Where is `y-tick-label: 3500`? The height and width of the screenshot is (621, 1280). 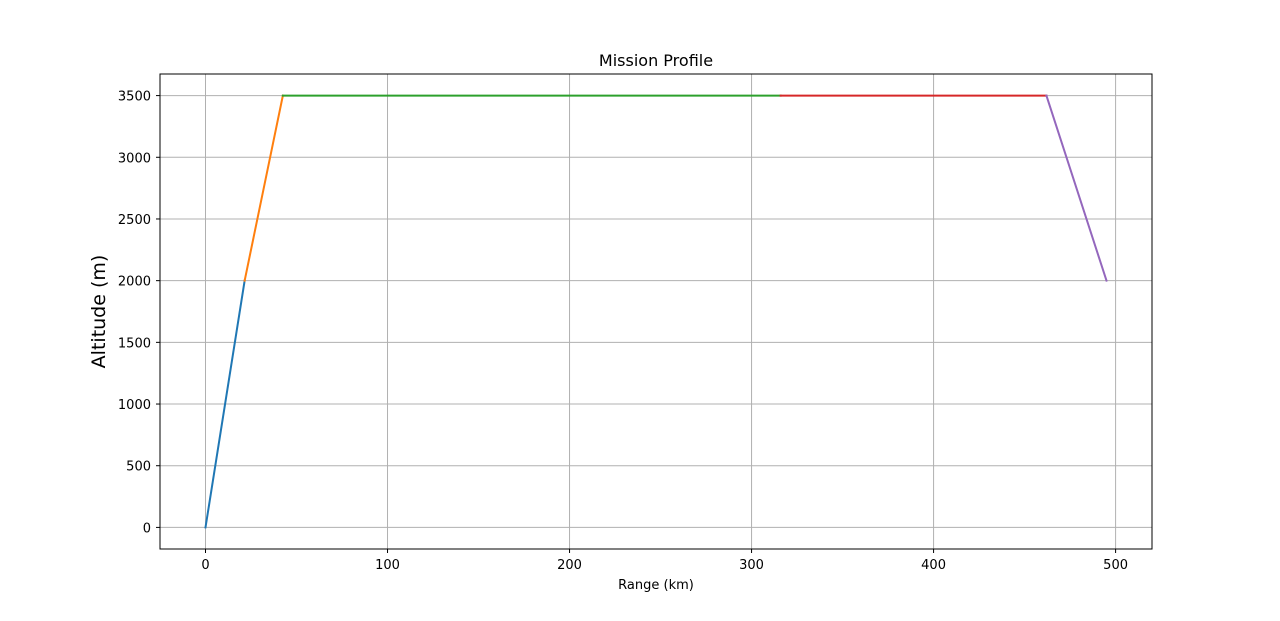
y-tick-label: 3500 is located at coordinates (134, 97).